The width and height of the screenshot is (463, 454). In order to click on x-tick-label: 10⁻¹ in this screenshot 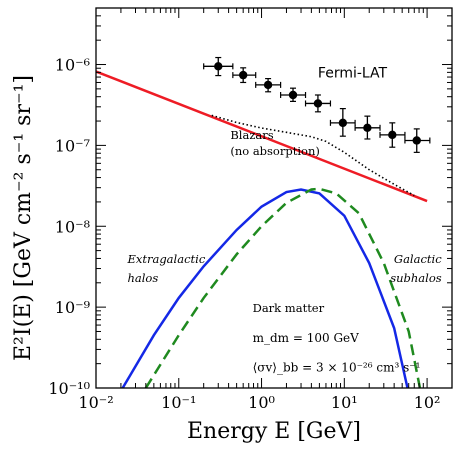, I will do `click(178, 402)`.